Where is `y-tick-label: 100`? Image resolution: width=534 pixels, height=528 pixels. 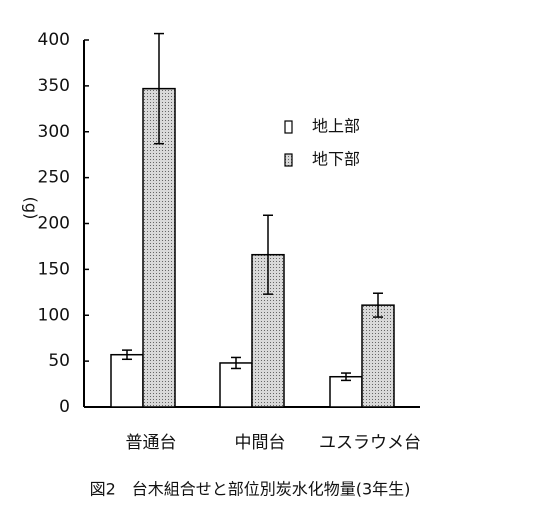 y-tick-label: 100 is located at coordinates (54, 315).